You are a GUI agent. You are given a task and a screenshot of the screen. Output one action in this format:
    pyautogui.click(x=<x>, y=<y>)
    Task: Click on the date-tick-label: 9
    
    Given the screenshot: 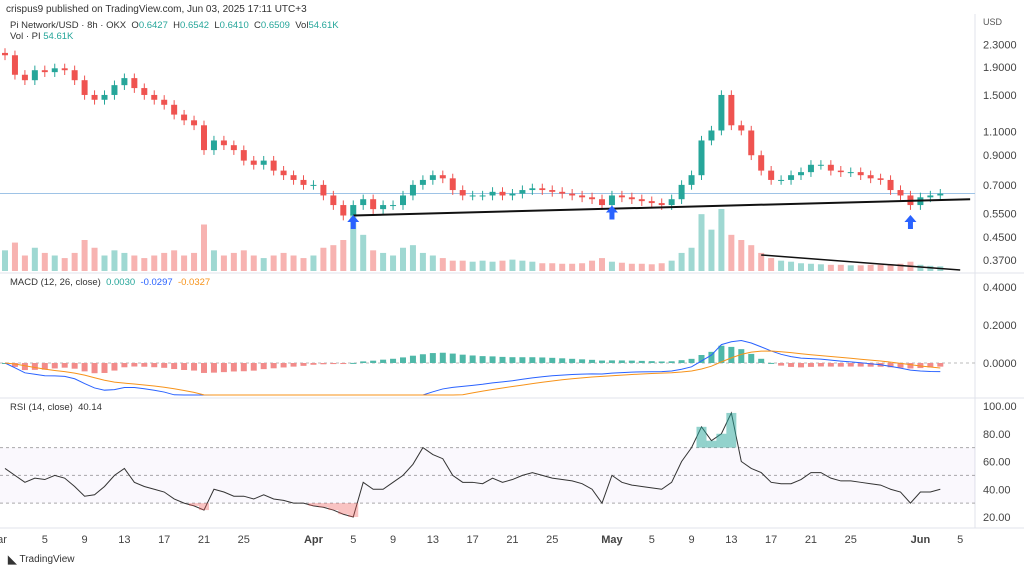 What is the action you would take?
    pyautogui.click(x=85, y=540)
    